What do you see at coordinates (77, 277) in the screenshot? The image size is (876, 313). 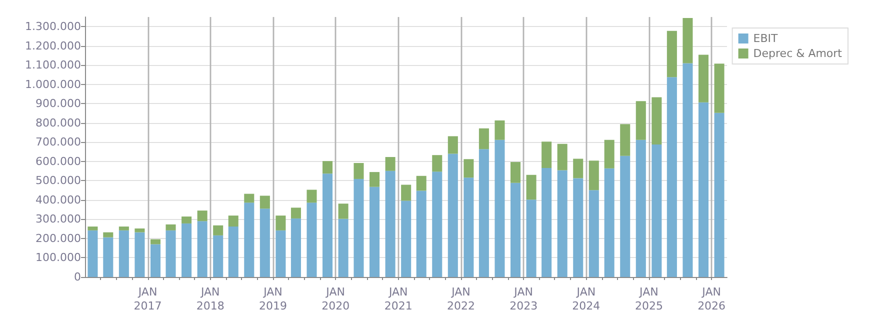 I see `y-tick-label: 0` at bounding box center [77, 277].